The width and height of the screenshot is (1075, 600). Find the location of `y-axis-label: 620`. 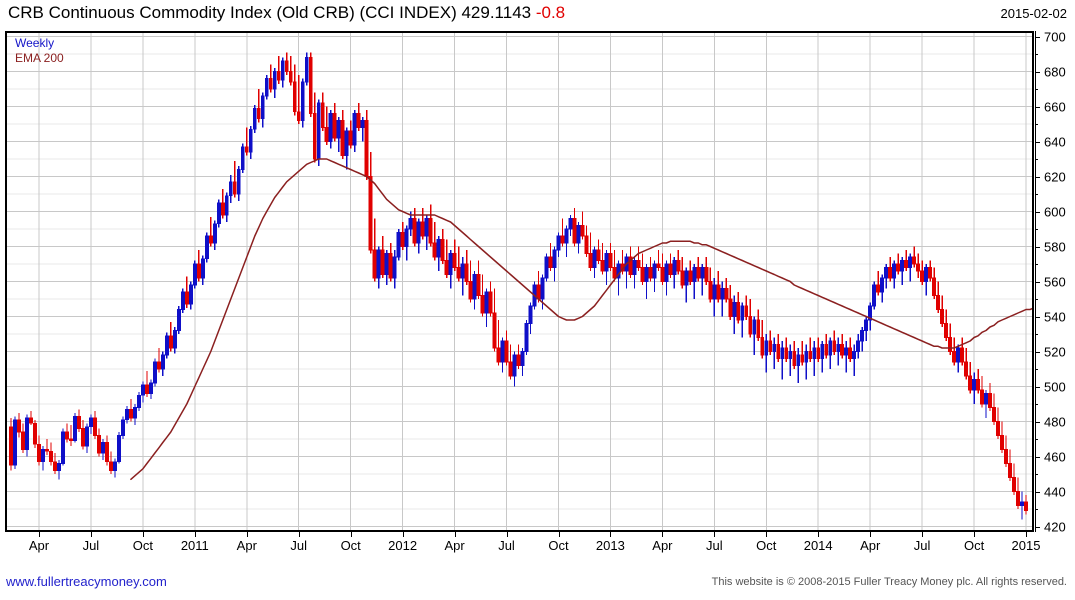

y-axis-label: 620 is located at coordinates (1055, 176).